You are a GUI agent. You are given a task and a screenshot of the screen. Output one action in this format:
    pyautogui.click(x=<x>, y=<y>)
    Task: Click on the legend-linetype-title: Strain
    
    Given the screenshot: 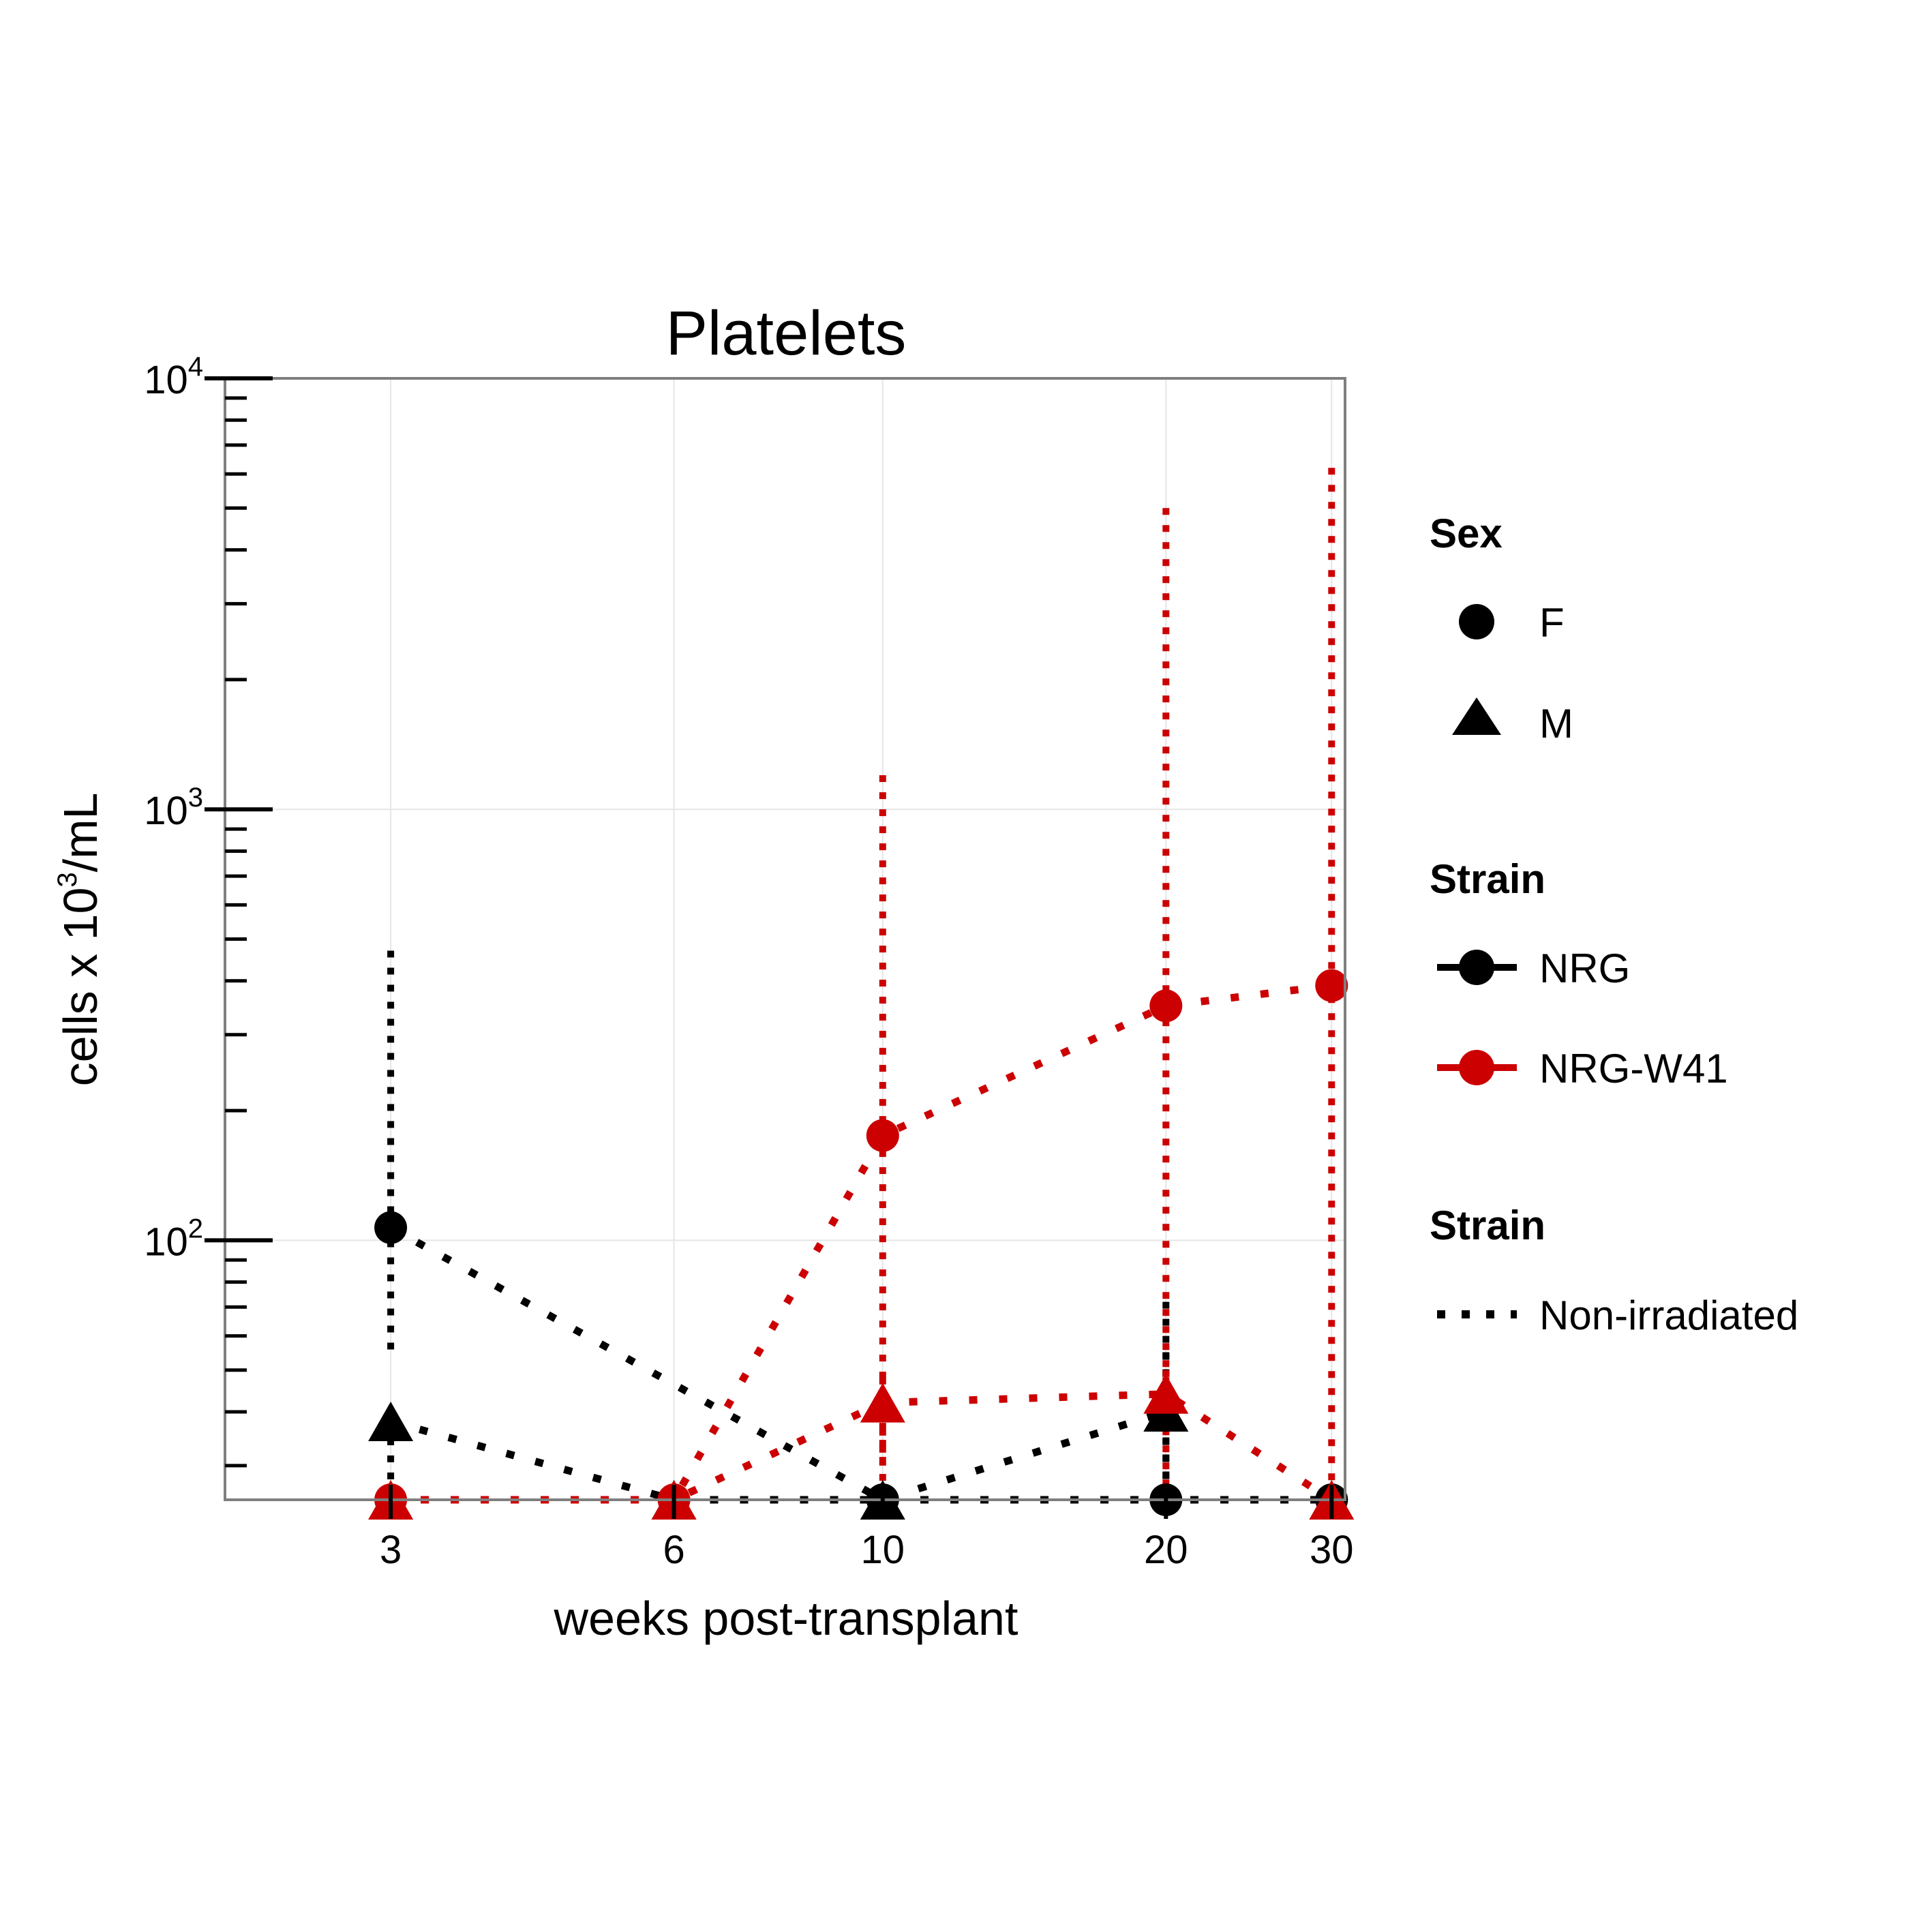 What is the action you would take?
    pyautogui.click(x=1488, y=1225)
    